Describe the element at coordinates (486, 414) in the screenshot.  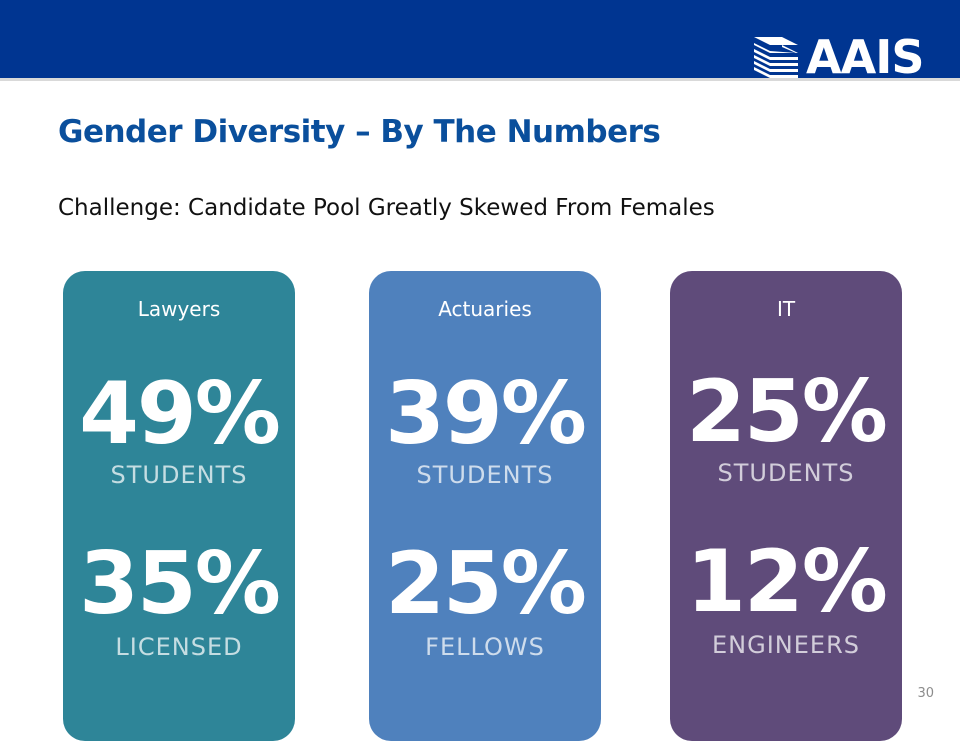
I see `card-stat-primary: 39%` at that location.